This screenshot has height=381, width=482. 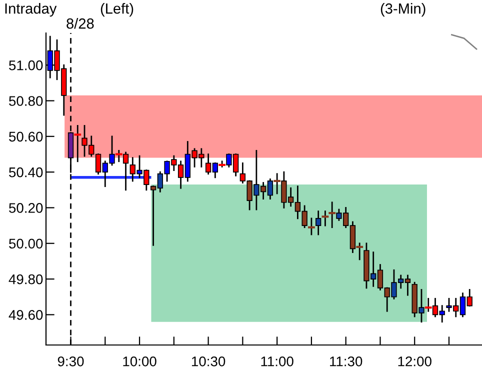 I want to click on x-tick-label: 12:00, so click(x=415, y=361).